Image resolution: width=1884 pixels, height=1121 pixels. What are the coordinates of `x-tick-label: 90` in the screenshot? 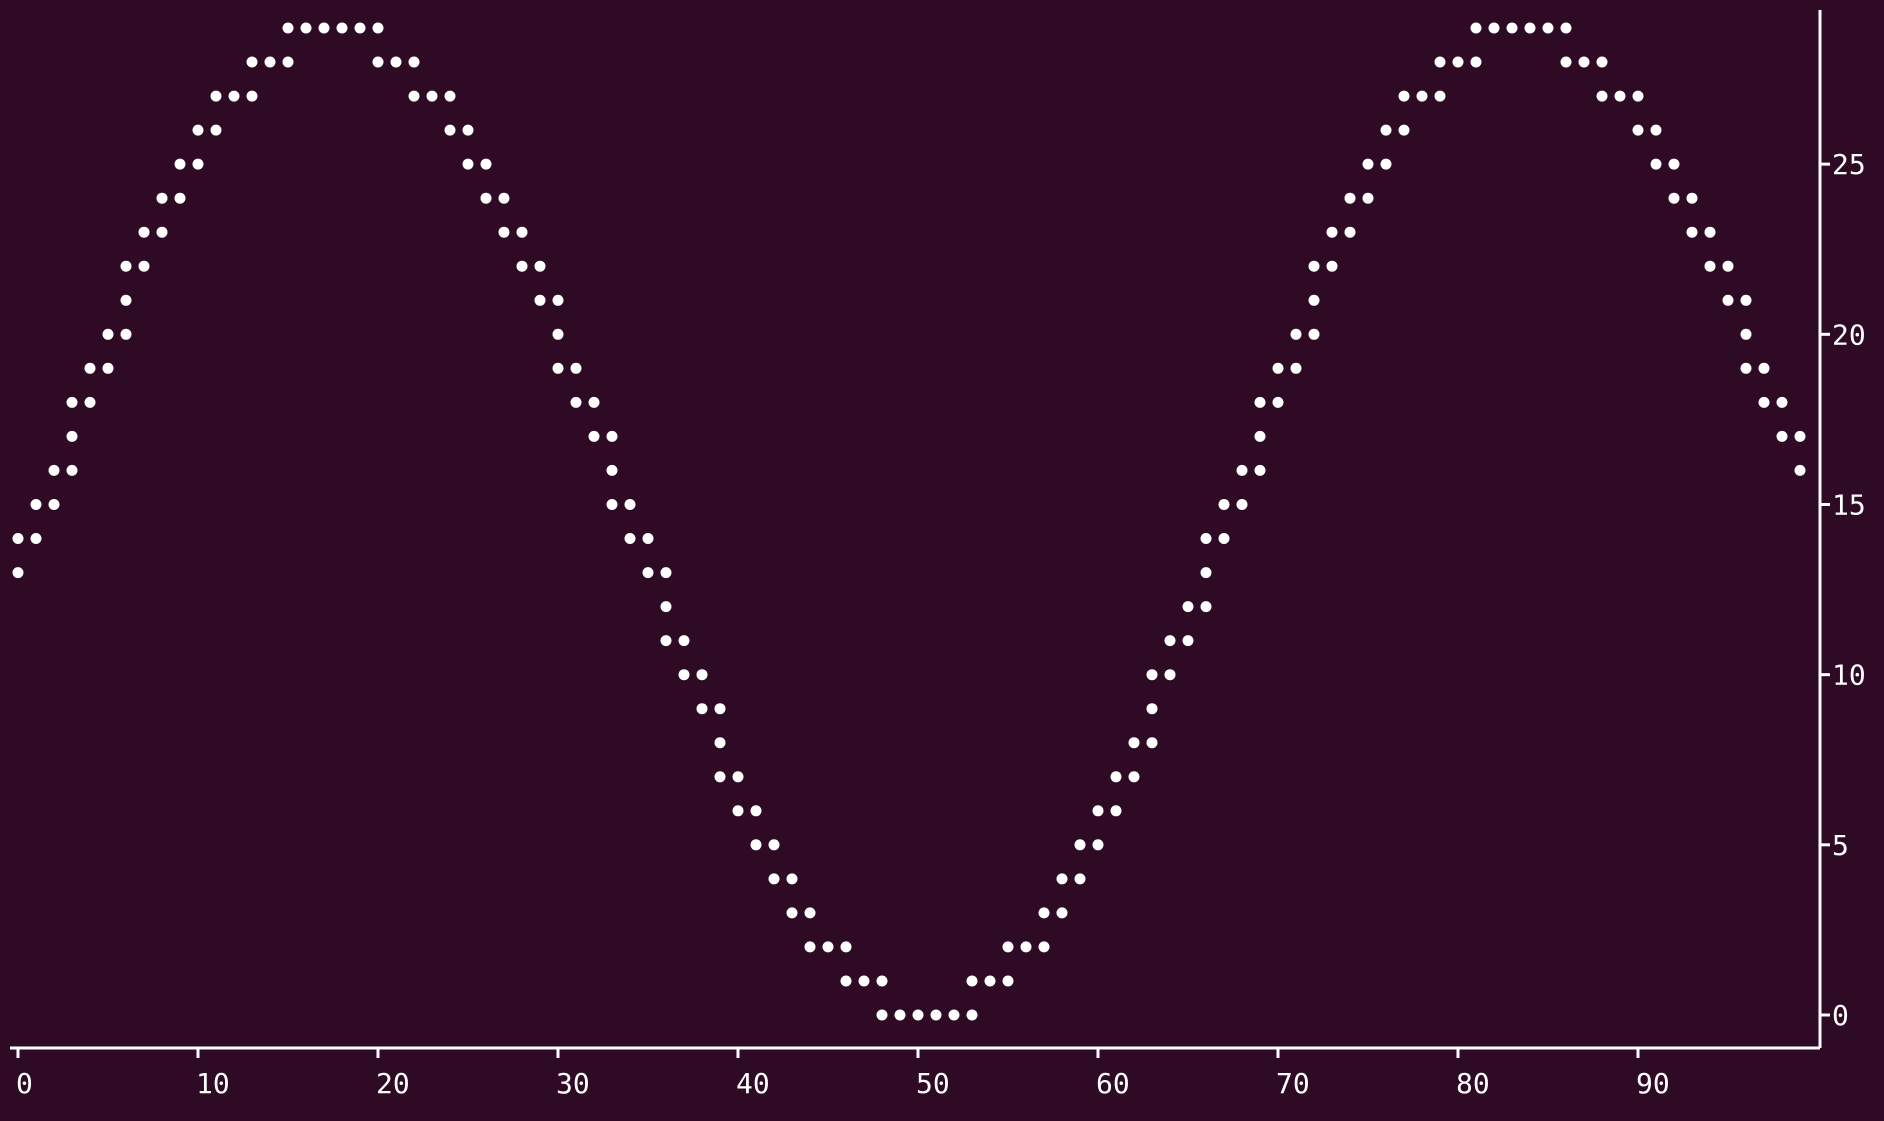 It's located at (1653, 1083).